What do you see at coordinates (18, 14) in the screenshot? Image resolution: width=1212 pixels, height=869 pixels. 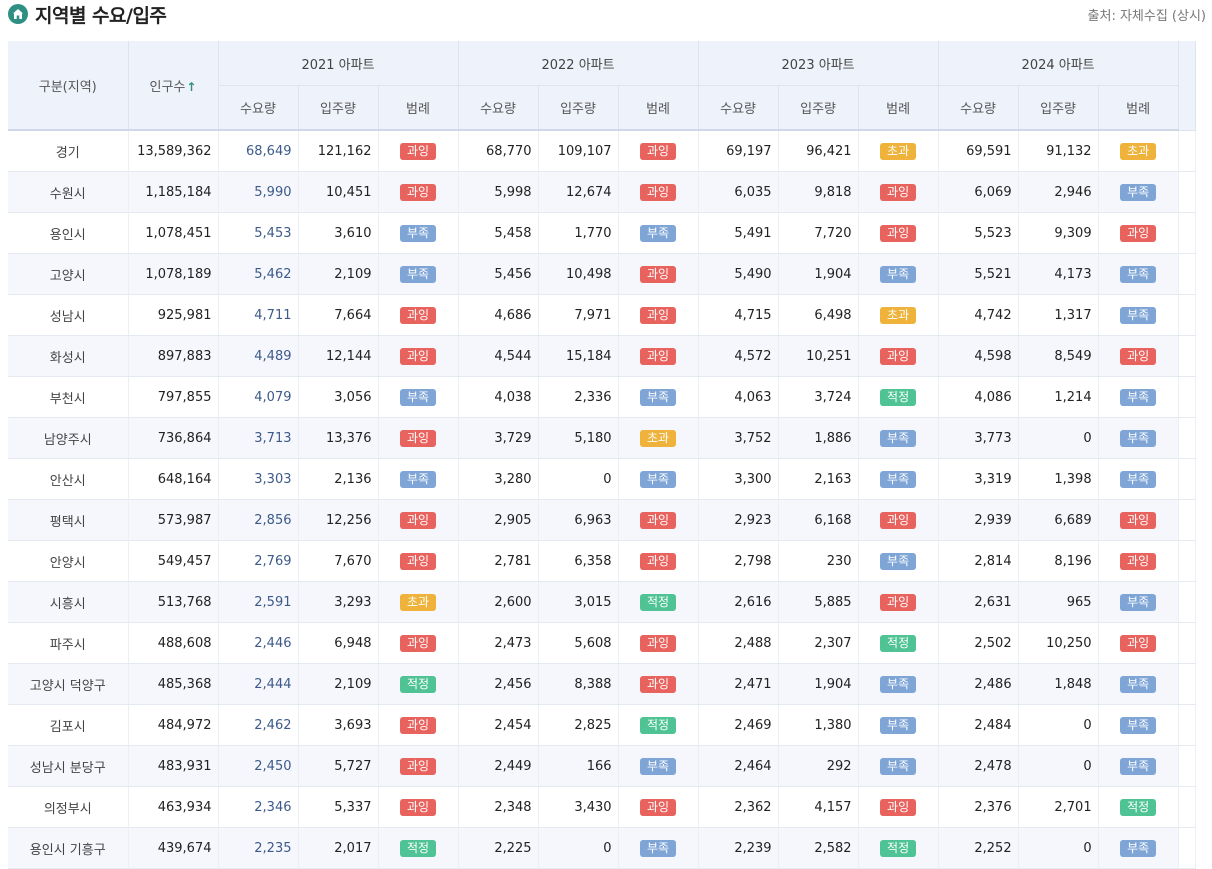 I see `home-icon` at bounding box center [18, 14].